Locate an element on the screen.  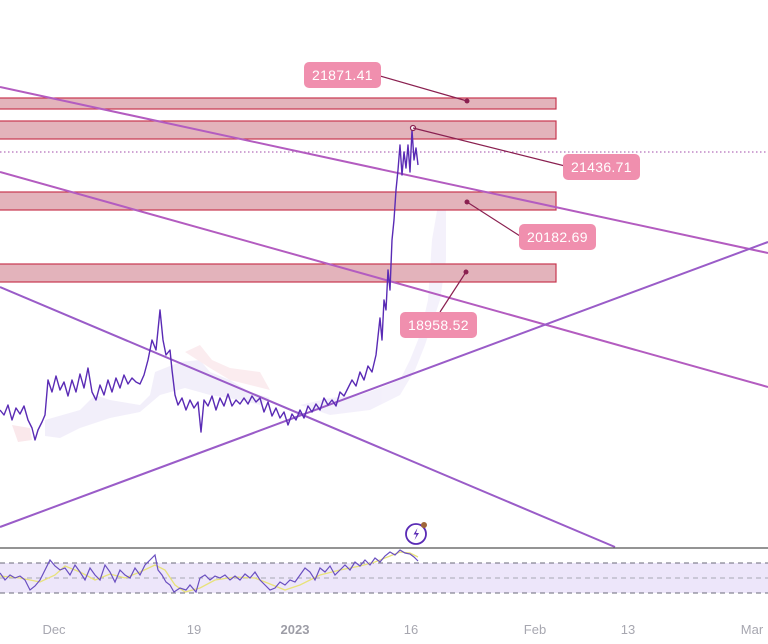
rsi-panel is located at coordinates (384, 570).